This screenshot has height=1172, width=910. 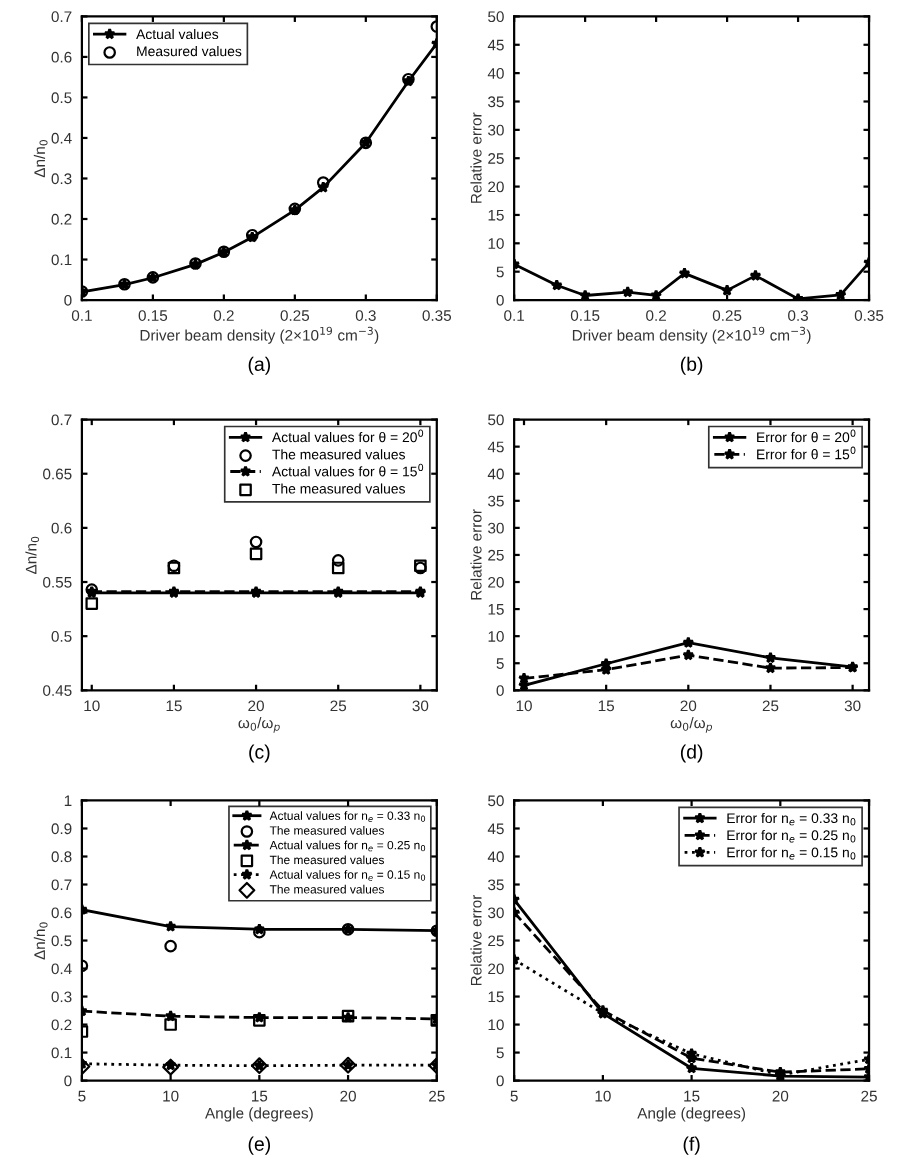 What do you see at coordinates (691, 365) in the screenshot?
I see `text: (b)` at bounding box center [691, 365].